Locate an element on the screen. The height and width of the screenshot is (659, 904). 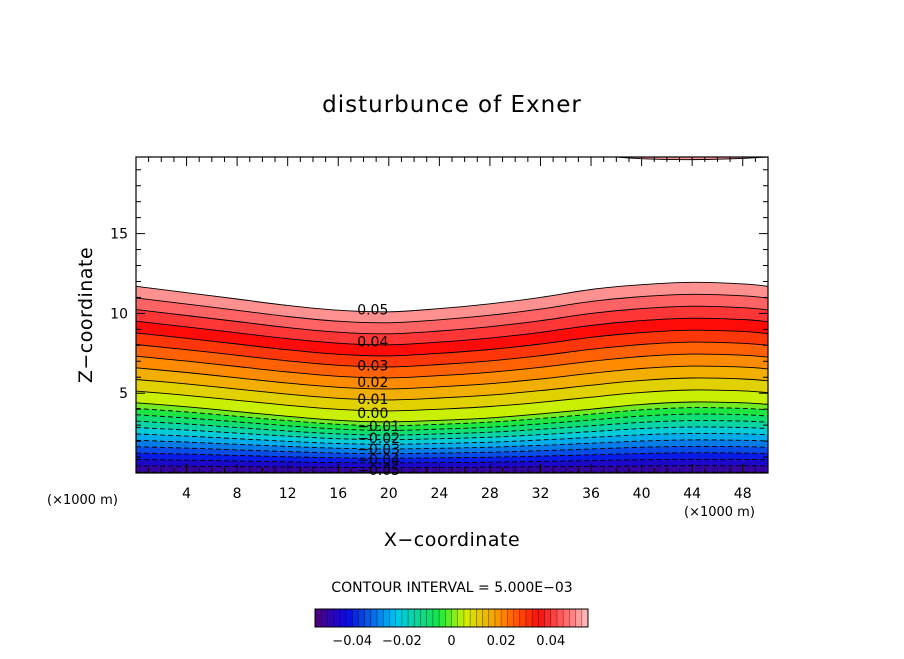
chart-title: disturbunce of Exner is located at coordinates (452, 105).